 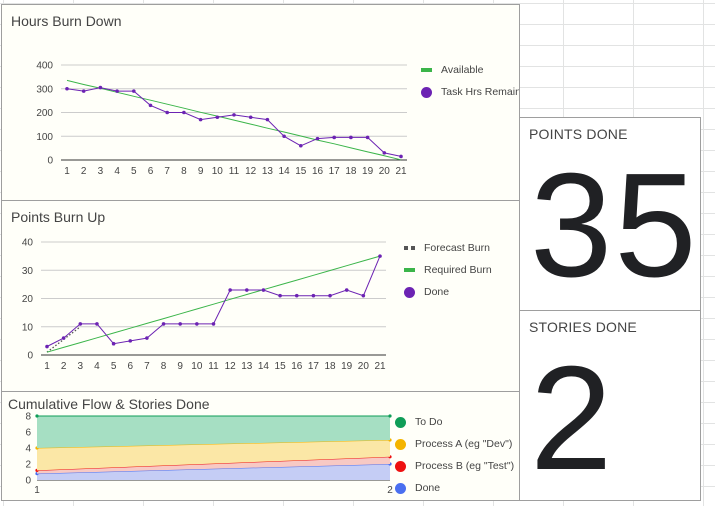 What do you see at coordinates (28, 327) in the screenshot?
I see `y-tick-label: 10` at bounding box center [28, 327].